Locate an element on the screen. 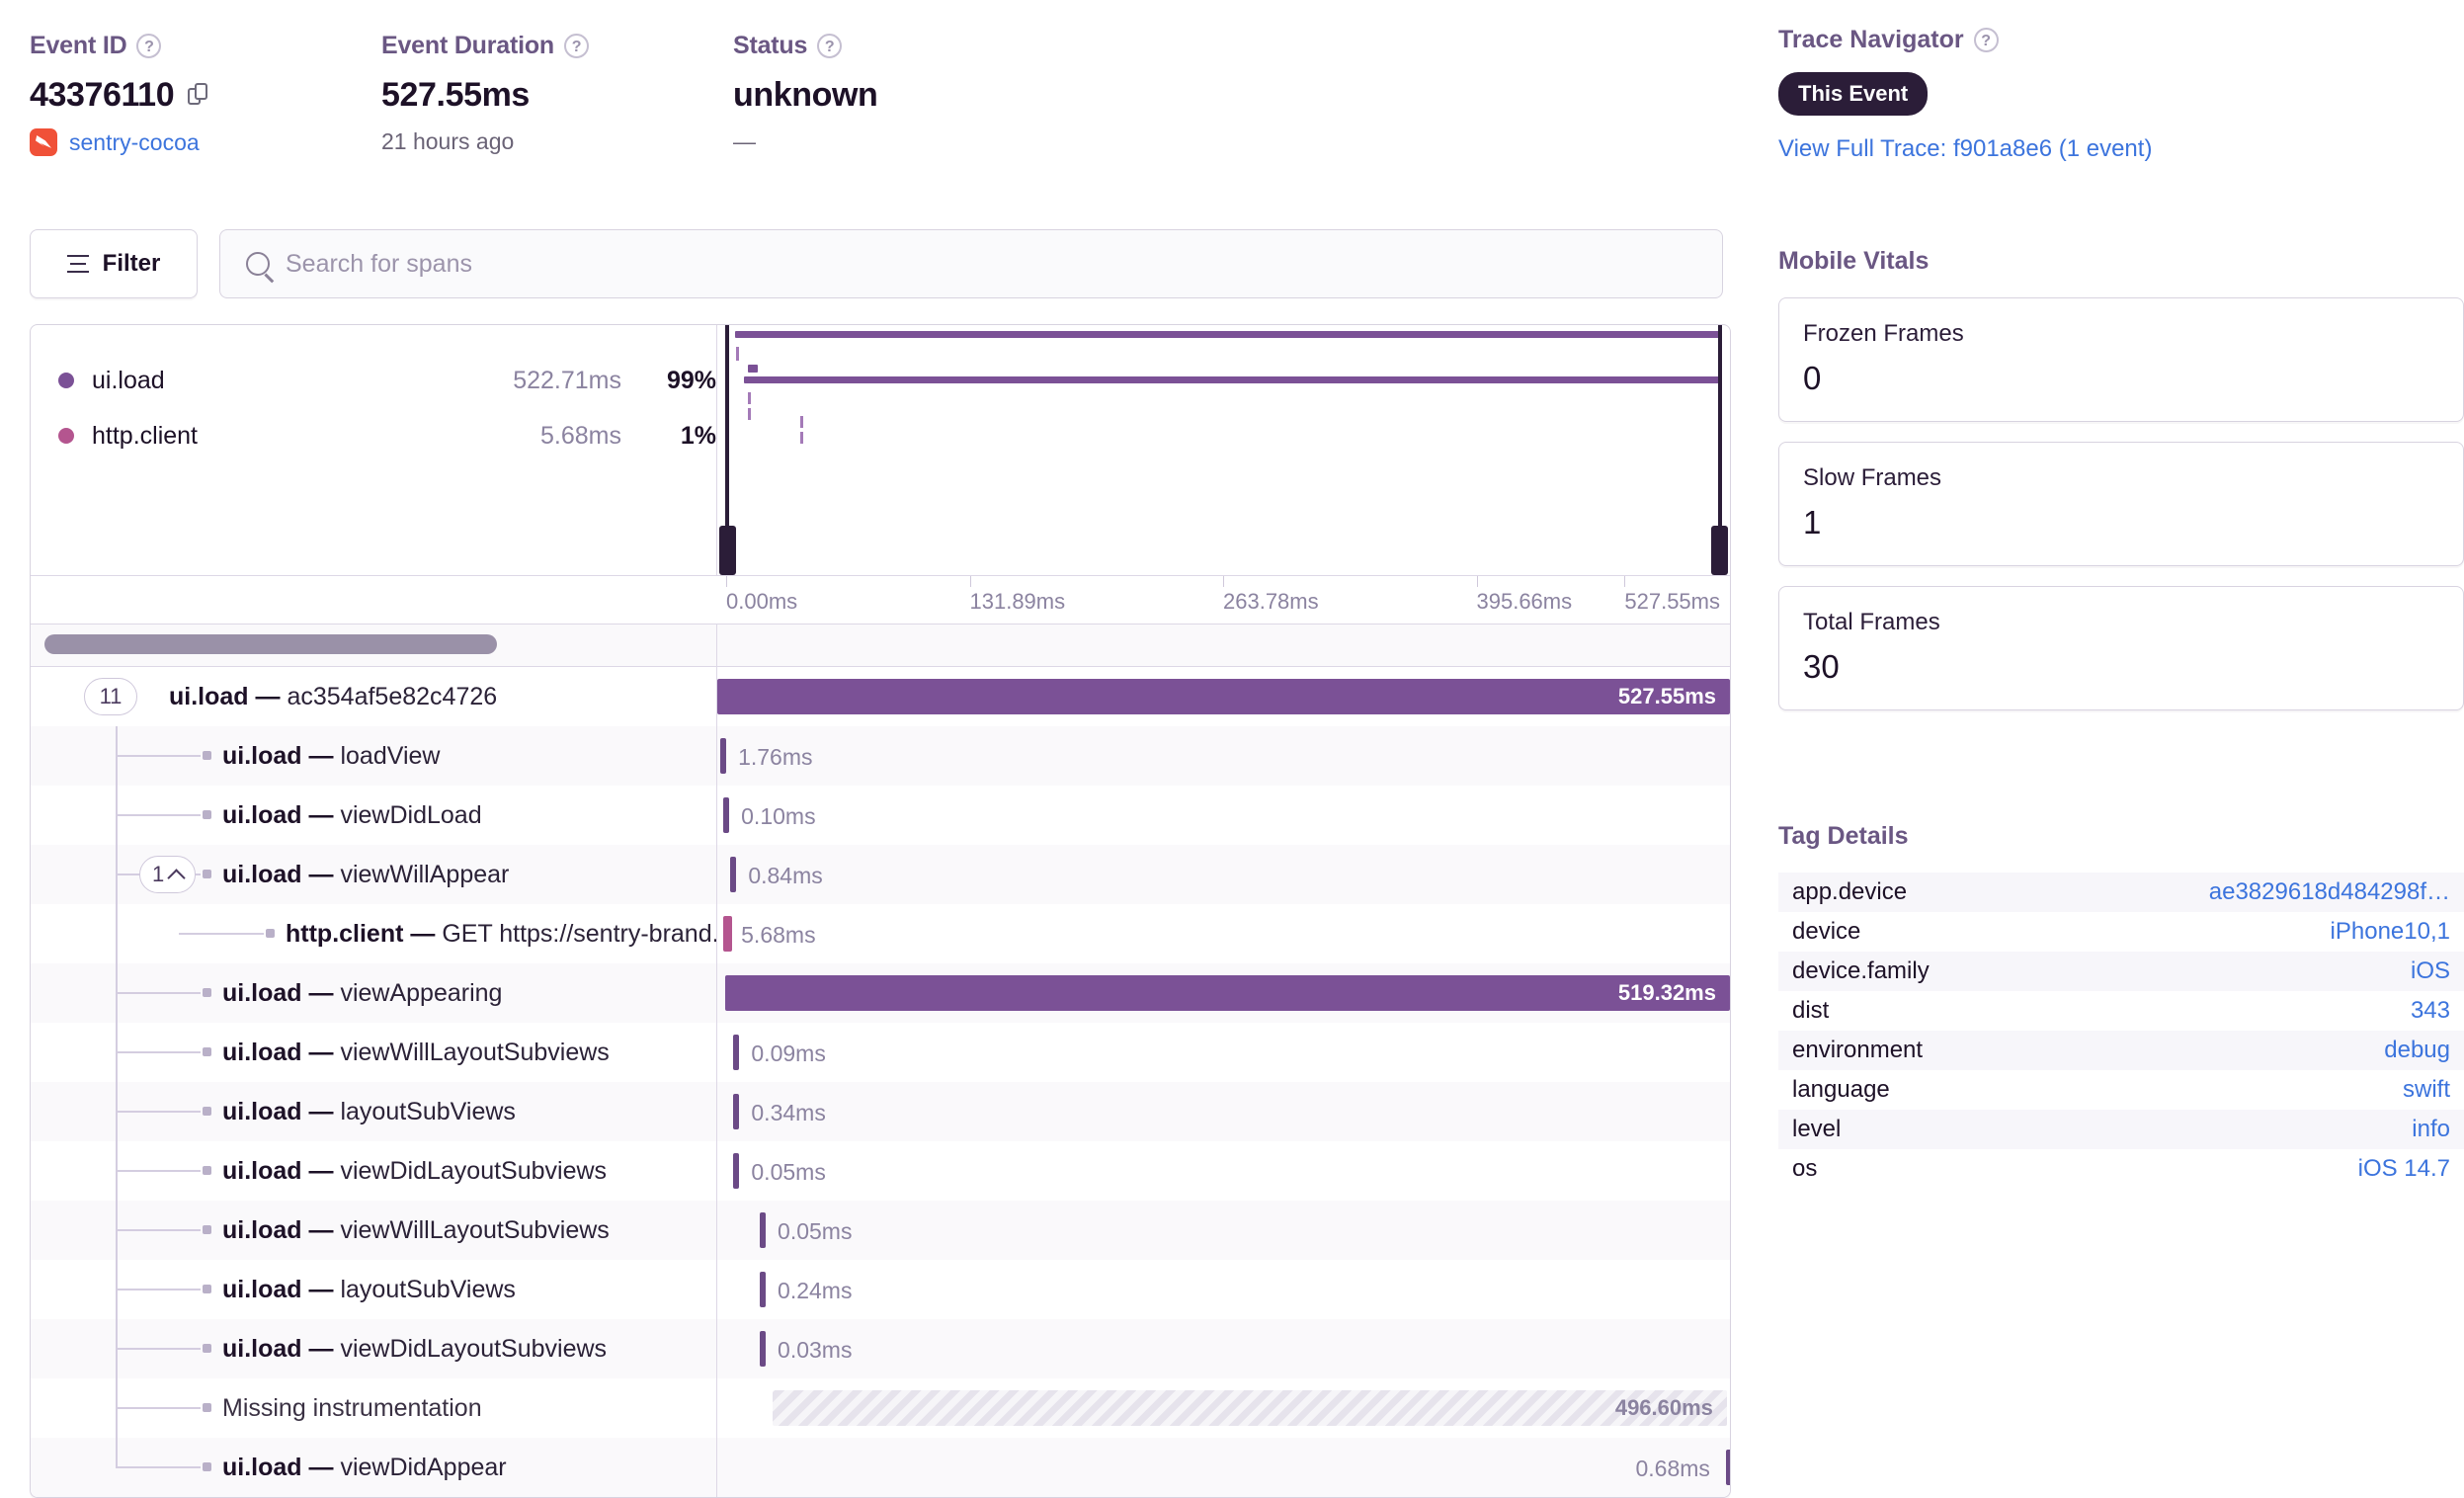 Image resolution: width=2464 pixels, height=1498 pixels. vital-label: Slow Frames is located at coordinates (1872, 477).